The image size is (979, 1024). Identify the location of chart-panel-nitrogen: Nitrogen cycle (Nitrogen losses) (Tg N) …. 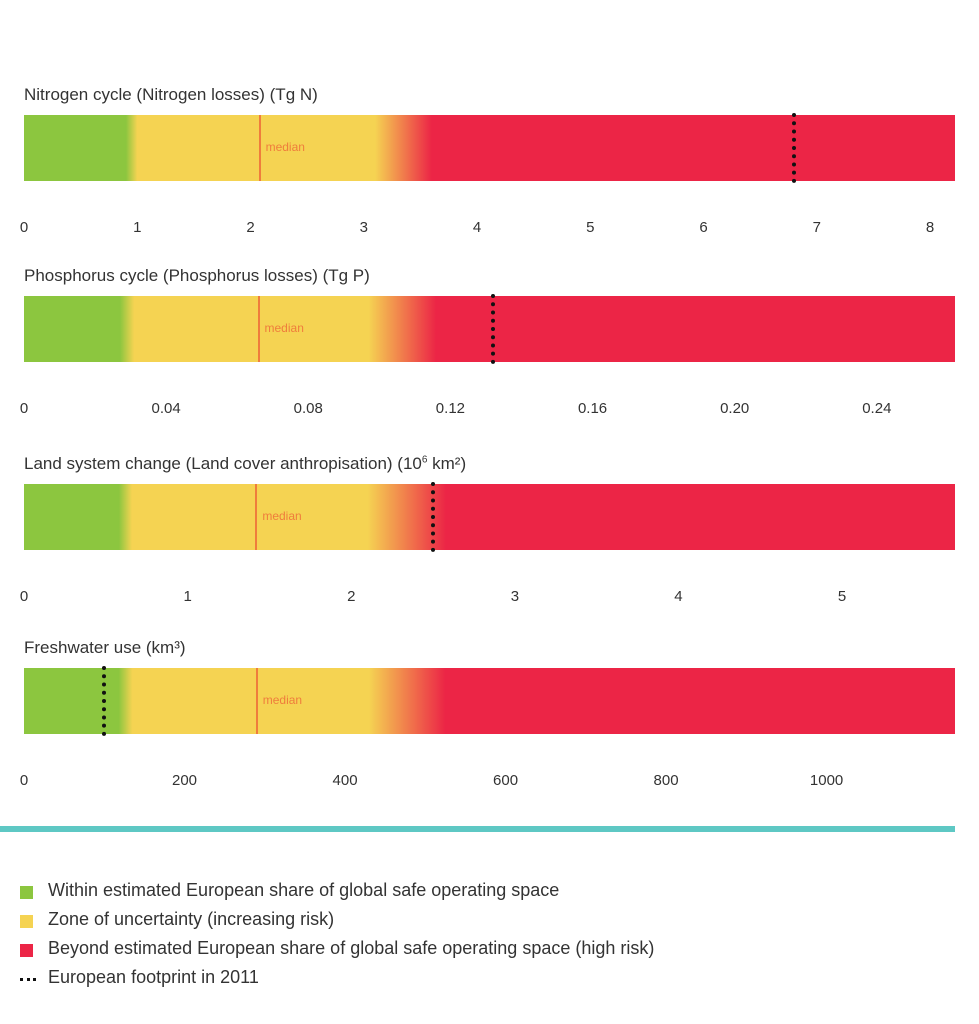
(489, 160).